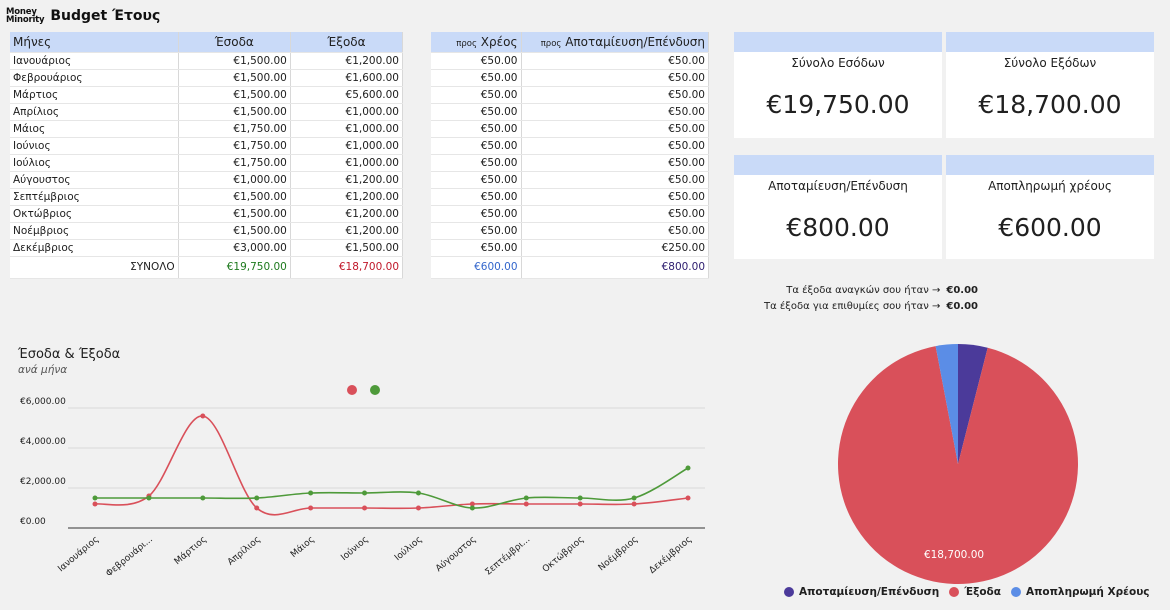 The height and width of the screenshot is (610, 1170). What do you see at coordinates (234, 267) in the screenshot?
I see `total-income-cell: €19,750.00` at bounding box center [234, 267].